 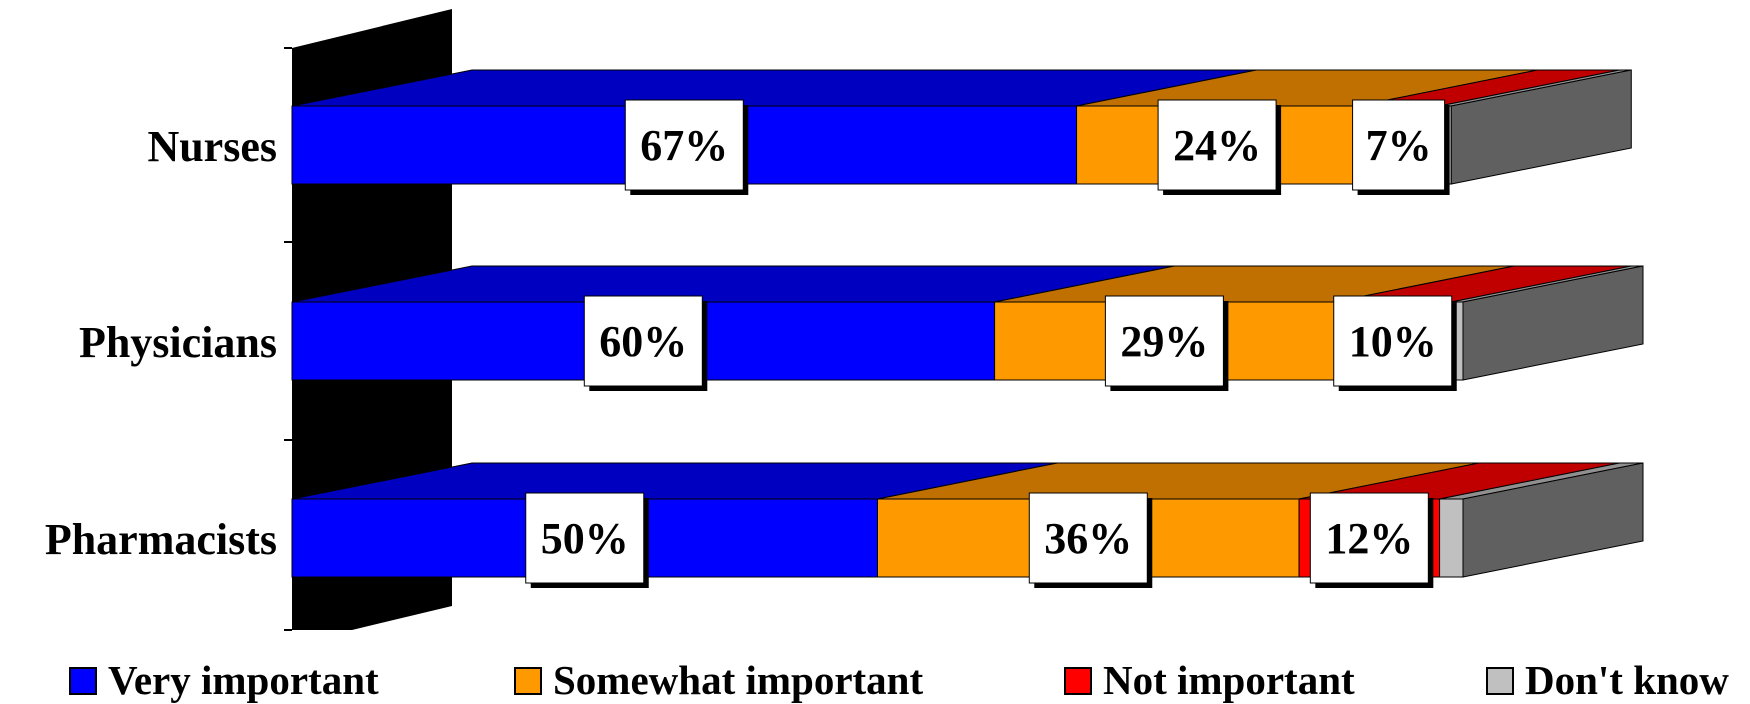 What do you see at coordinates (161, 539) in the screenshot?
I see `category-label-pharmacists: Pharmacists` at bounding box center [161, 539].